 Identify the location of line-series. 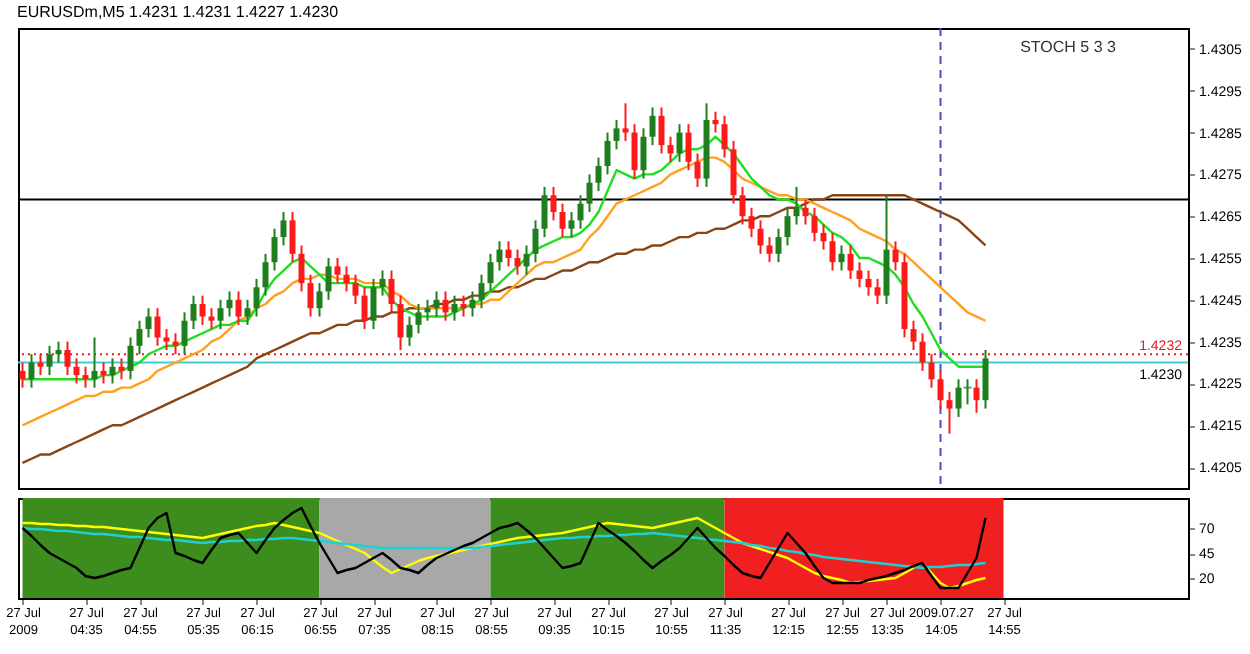
(504, 548).